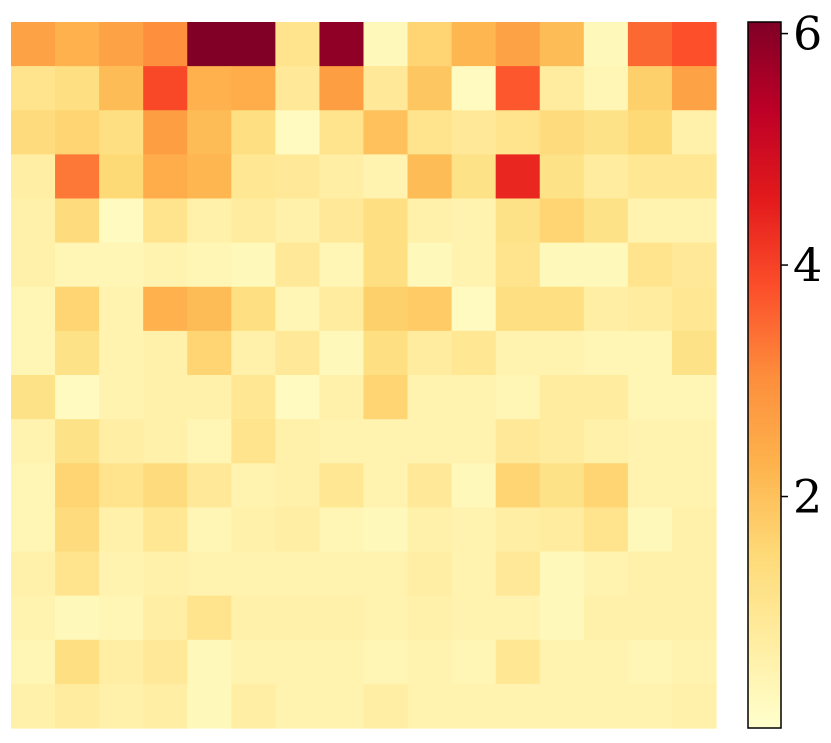 The image size is (831, 743). I want to click on heatmap-cell-r6-c12, so click(562, 309).